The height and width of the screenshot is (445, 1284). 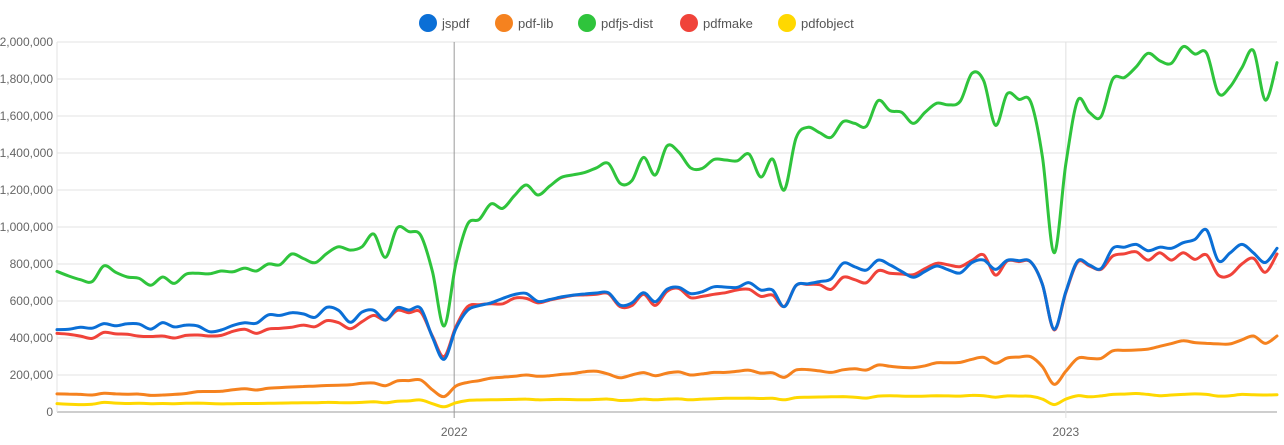 I want to click on y-tick-label: 1,200,000, so click(x=26, y=190).